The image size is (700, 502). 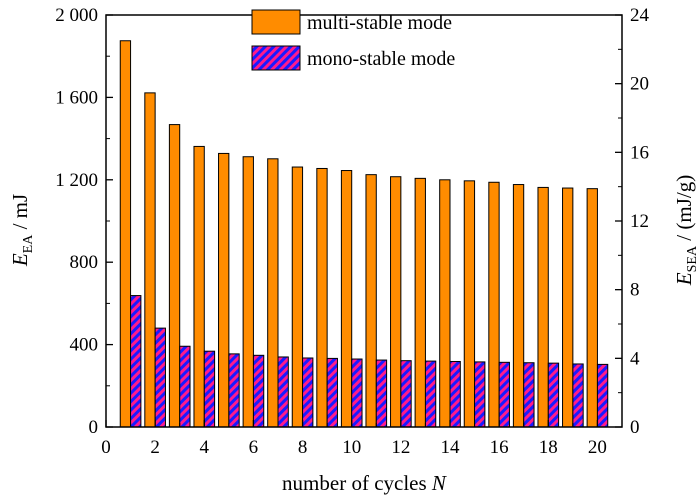 I want to click on legend-swatch-mono-stable, so click(x=276, y=58).